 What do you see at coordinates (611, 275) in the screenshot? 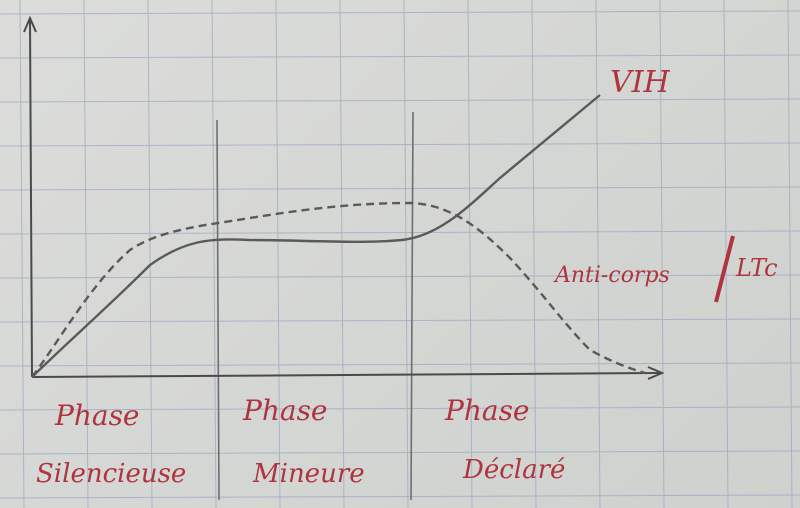
I see `antibodies-label: Anti-corps` at bounding box center [611, 275].